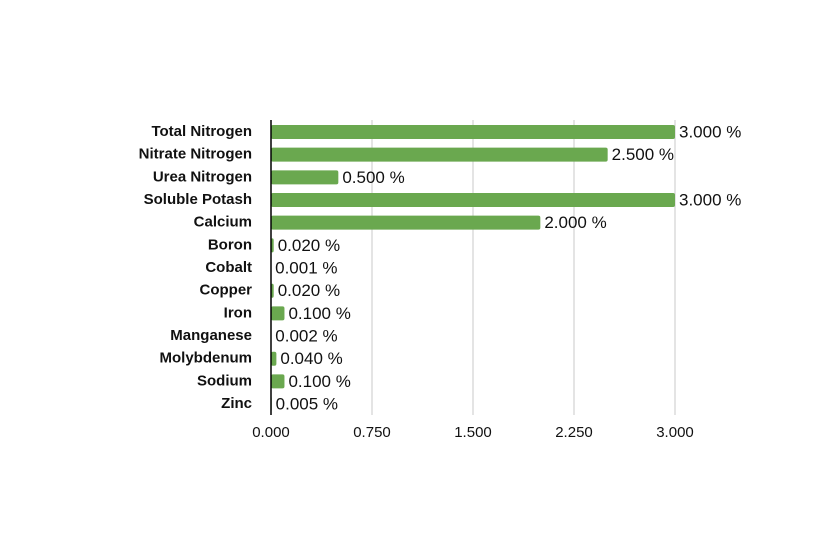 The width and height of the screenshot is (819, 556). What do you see at coordinates (238, 312) in the screenshot?
I see `category-label: Iron` at bounding box center [238, 312].